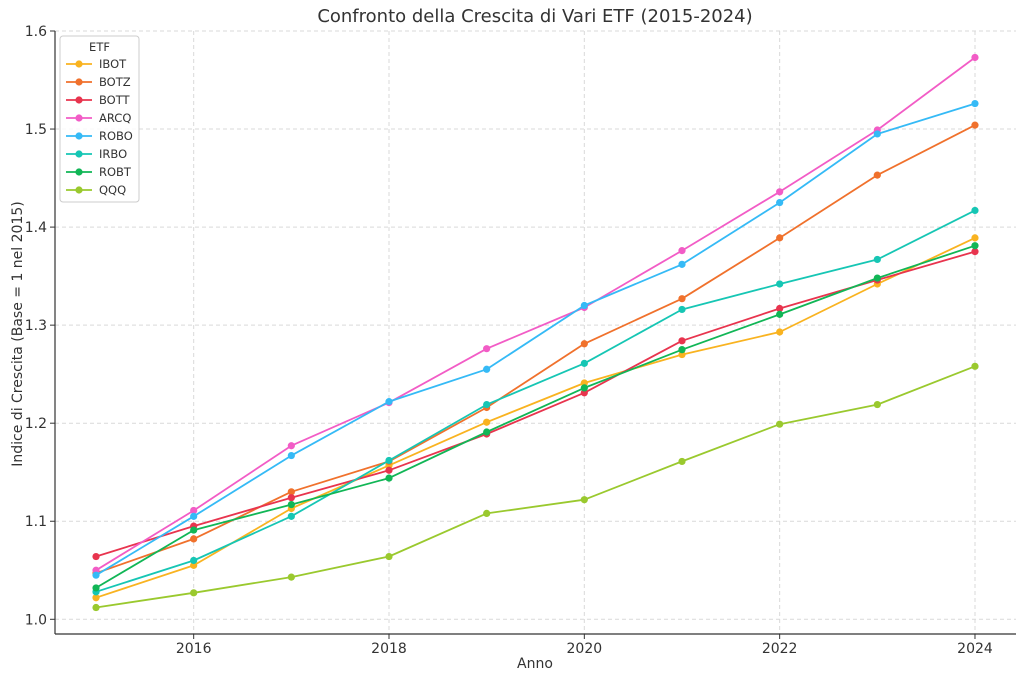 Image resolution: width=1024 pixels, height=684 pixels. What do you see at coordinates (36, 228) in the screenshot?
I see `y-tick-label: 1.4` at bounding box center [36, 228].